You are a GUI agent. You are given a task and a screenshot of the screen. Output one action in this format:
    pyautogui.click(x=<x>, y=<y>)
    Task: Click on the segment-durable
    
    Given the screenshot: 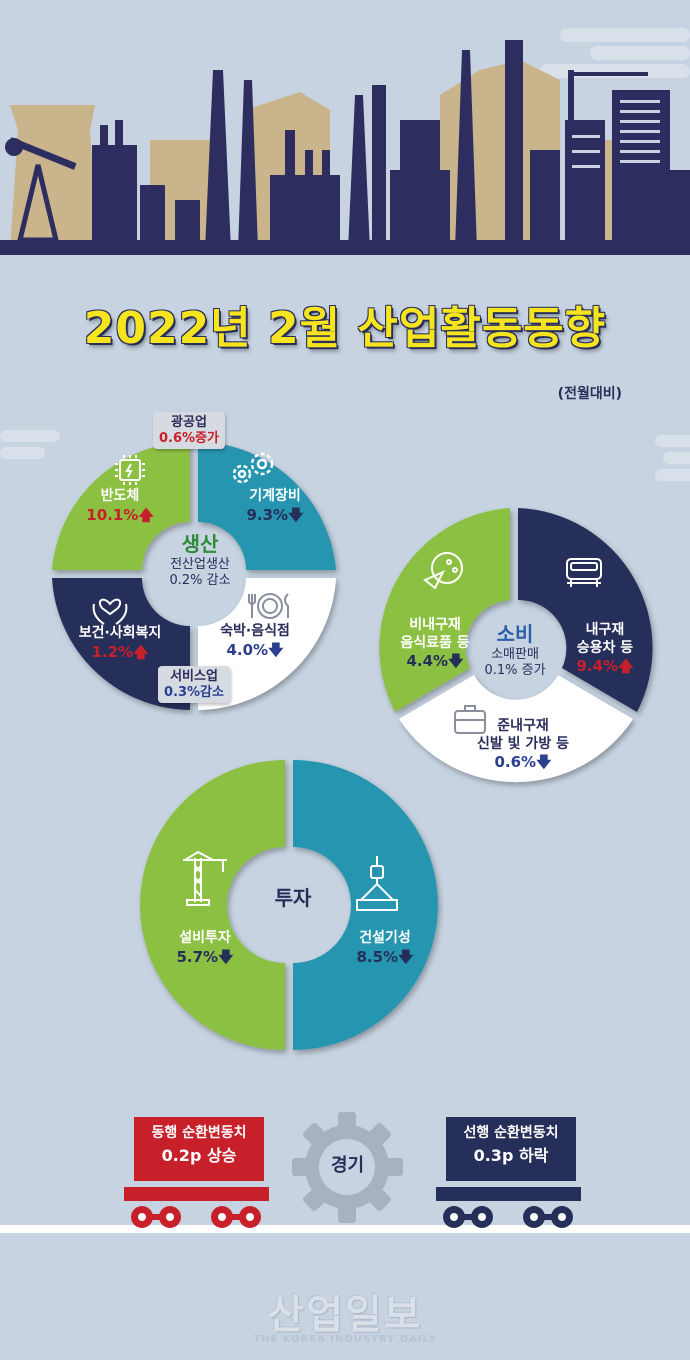 What is the action you would take?
    pyautogui.click(x=585, y=610)
    